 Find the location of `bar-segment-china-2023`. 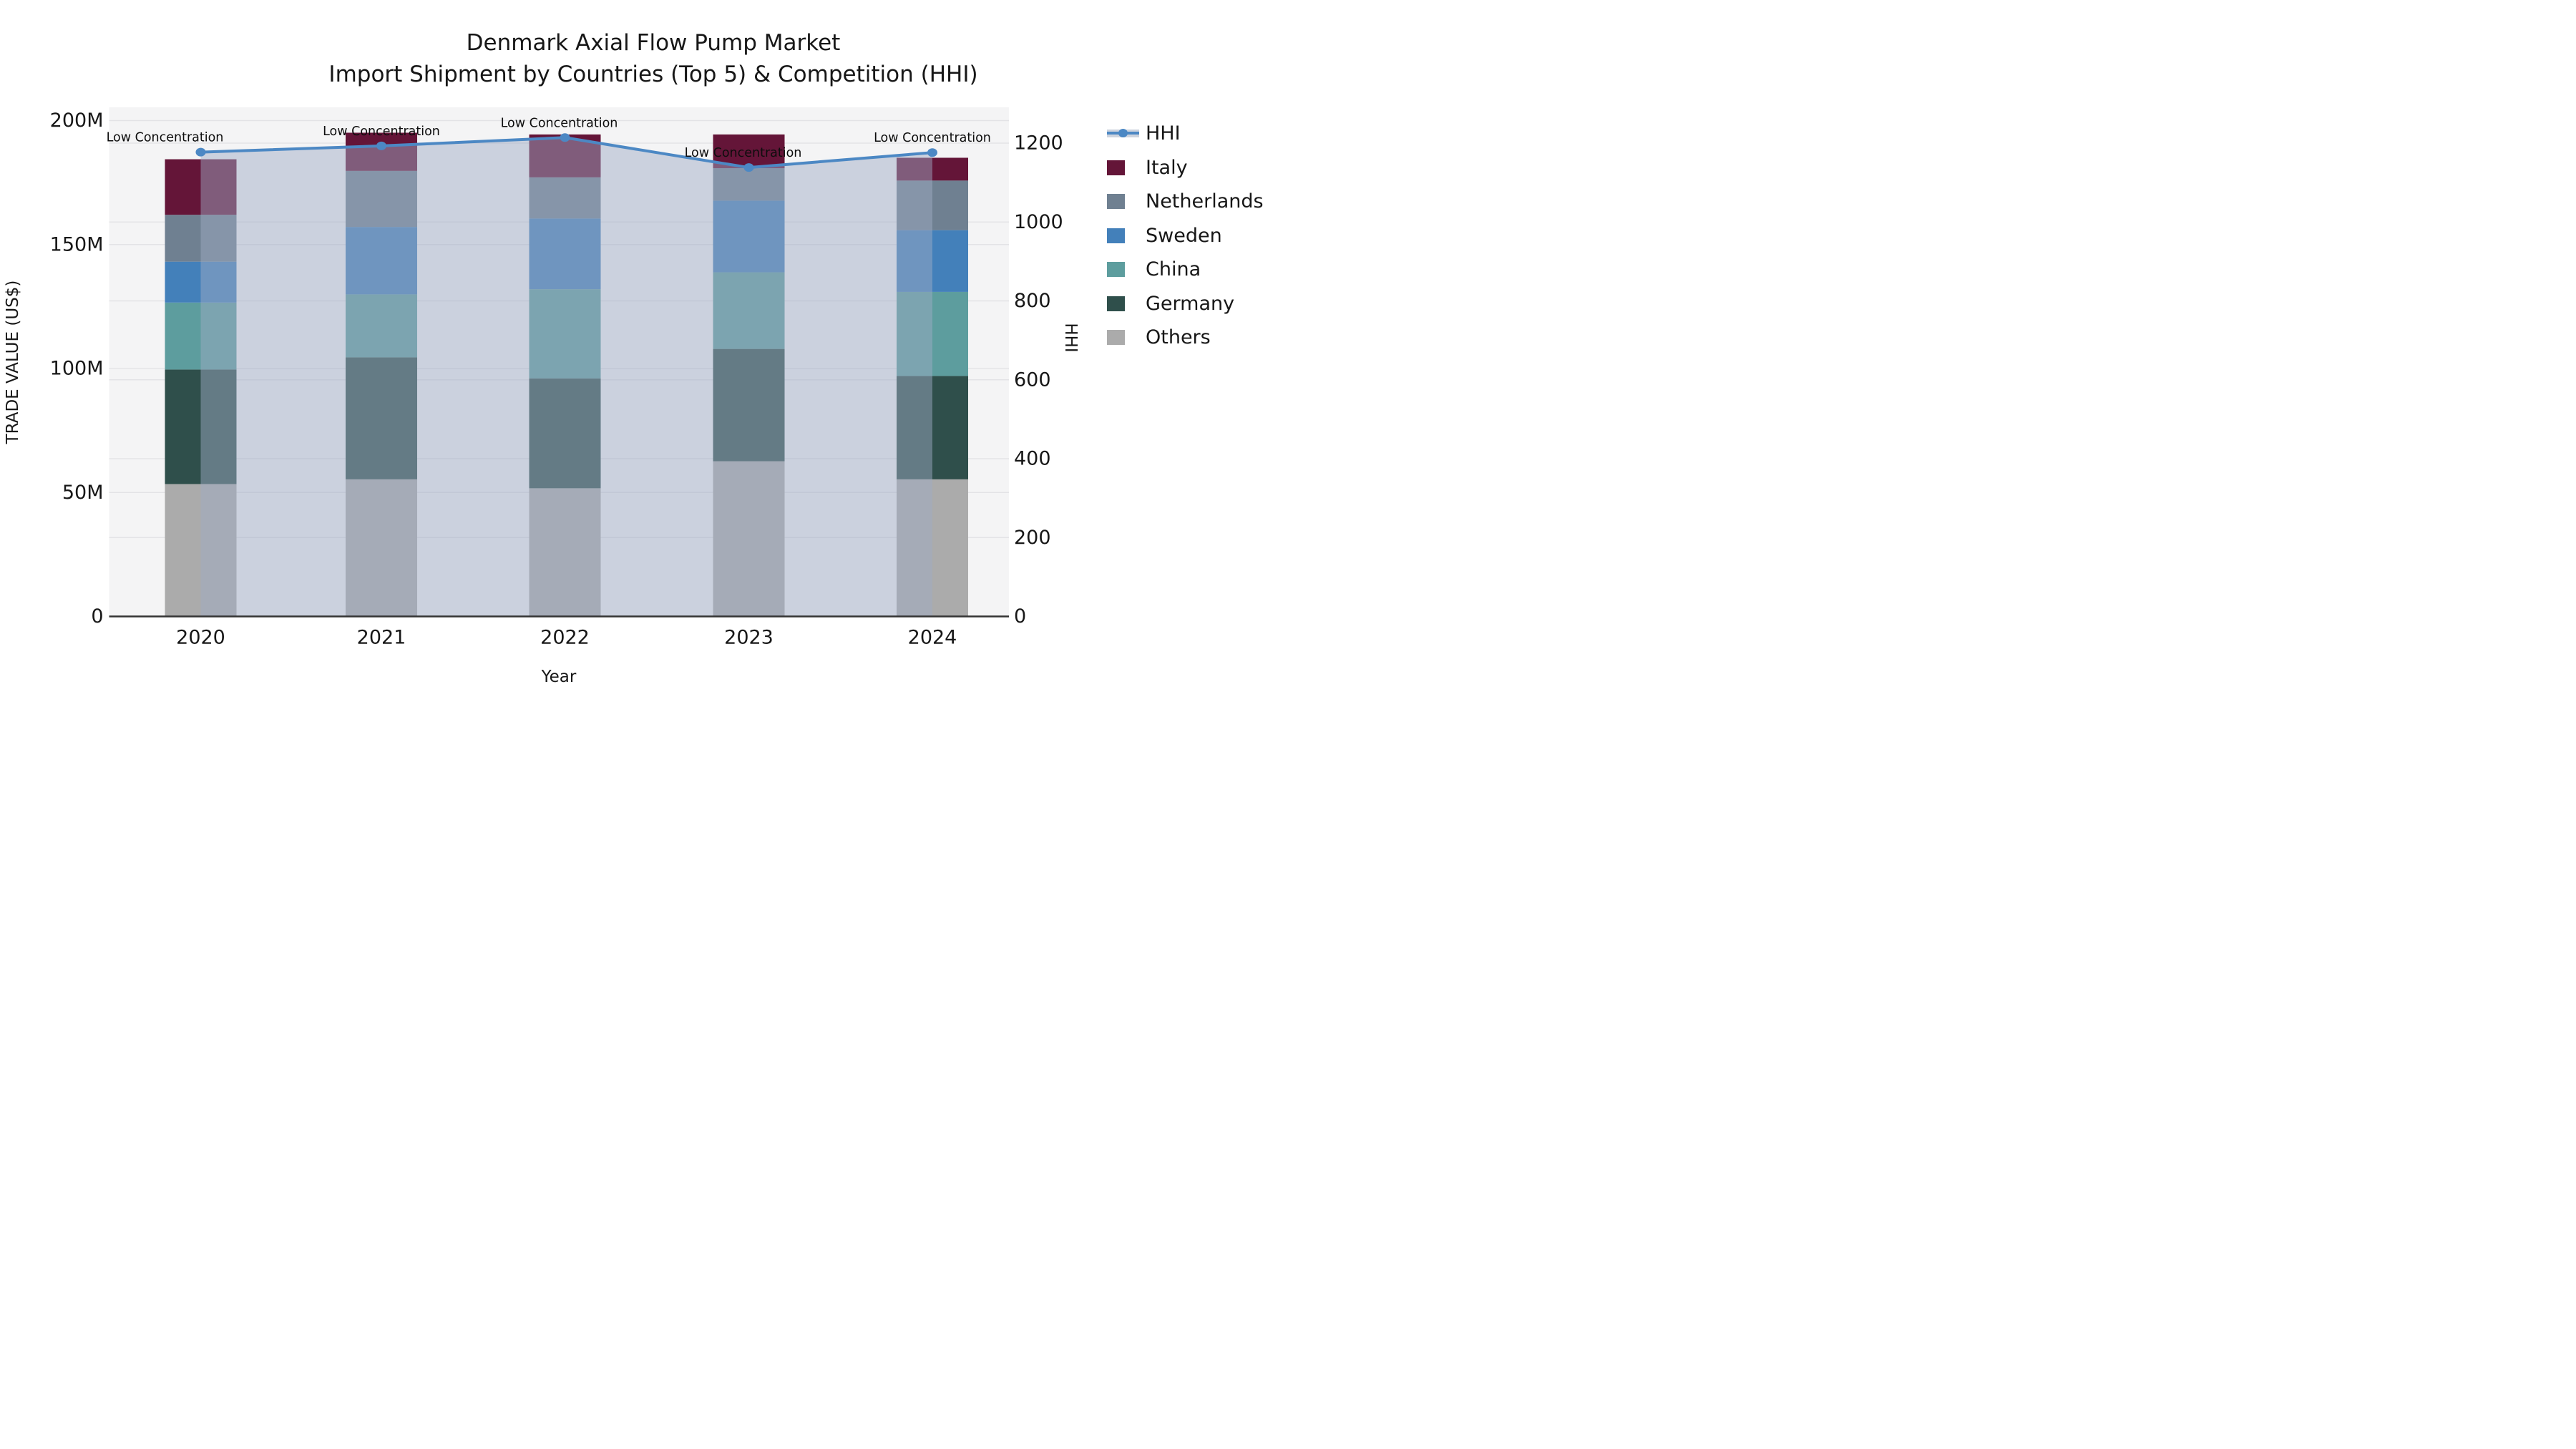

bar-segment-china-2023 is located at coordinates (749, 310).